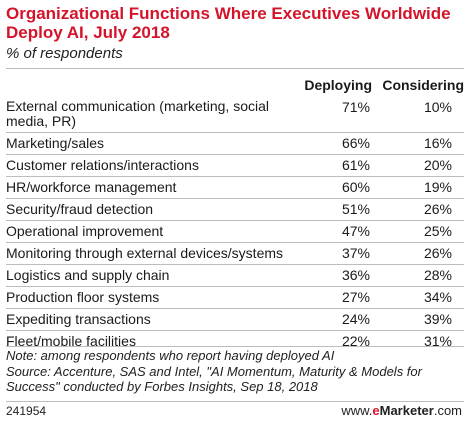 This screenshot has width=470, height=423. What do you see at coordinates (355, 143) in the screenshot?
I see `deploying-value: 66%` at bounding box center [355, 143].